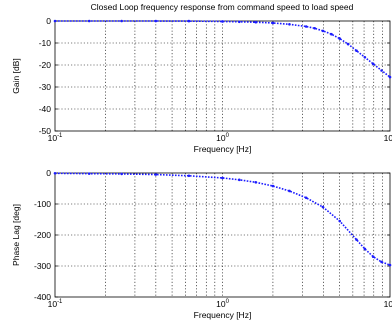 This screenshot has width=392, height=325. What do you see at coordinates (55, 138) in the screenshot?
I see `gain-xtick-label: 10-1` at bounding box center [55, 138].